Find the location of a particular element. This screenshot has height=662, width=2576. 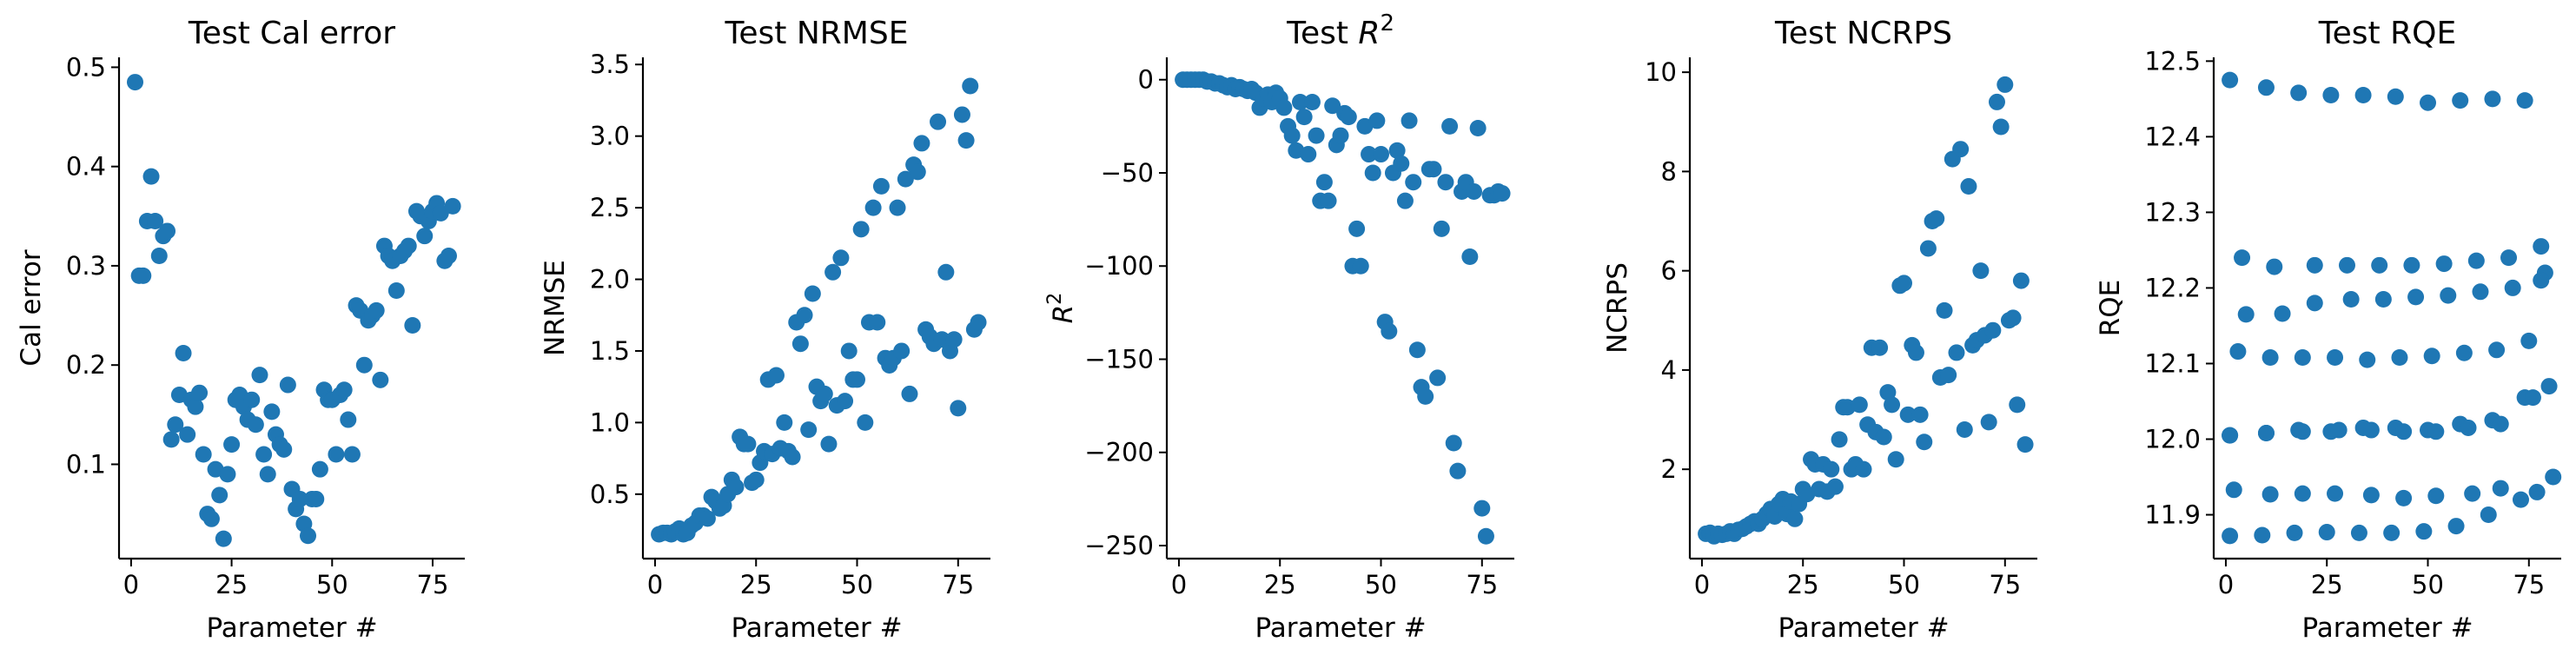

y-tick-label: 0.4 is located at coordinates (86, 167).